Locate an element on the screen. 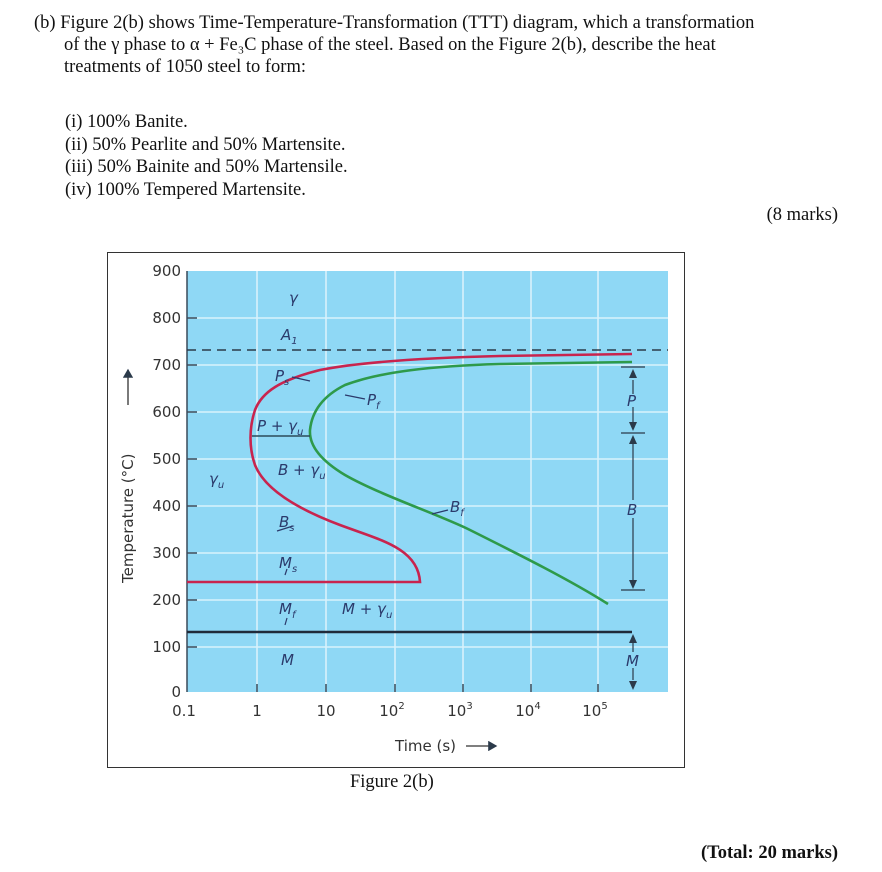 This screenshot has height=872, width=882. y-axis-title: Temperature (°C) is located at coordinates (128, 519).